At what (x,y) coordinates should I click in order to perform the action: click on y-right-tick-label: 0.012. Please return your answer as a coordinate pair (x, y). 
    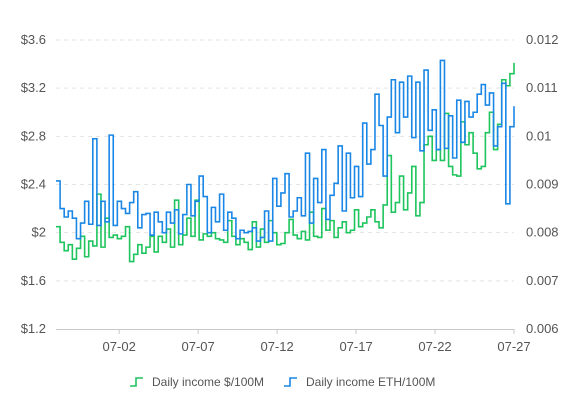
    Looking at the image, I should click on (542, 39).